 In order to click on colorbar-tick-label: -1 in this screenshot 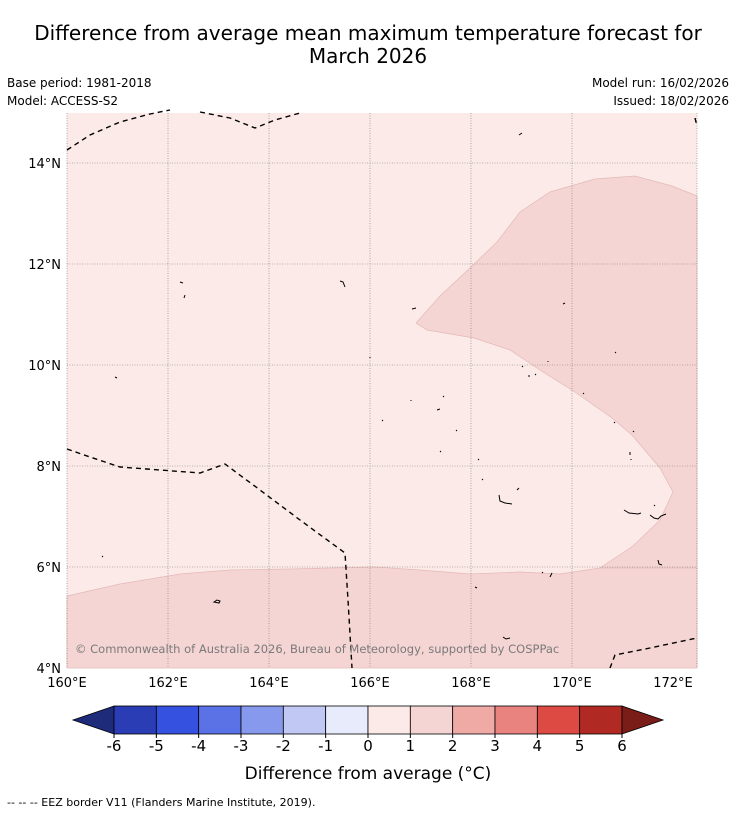, I will do `click(325, 746)`.